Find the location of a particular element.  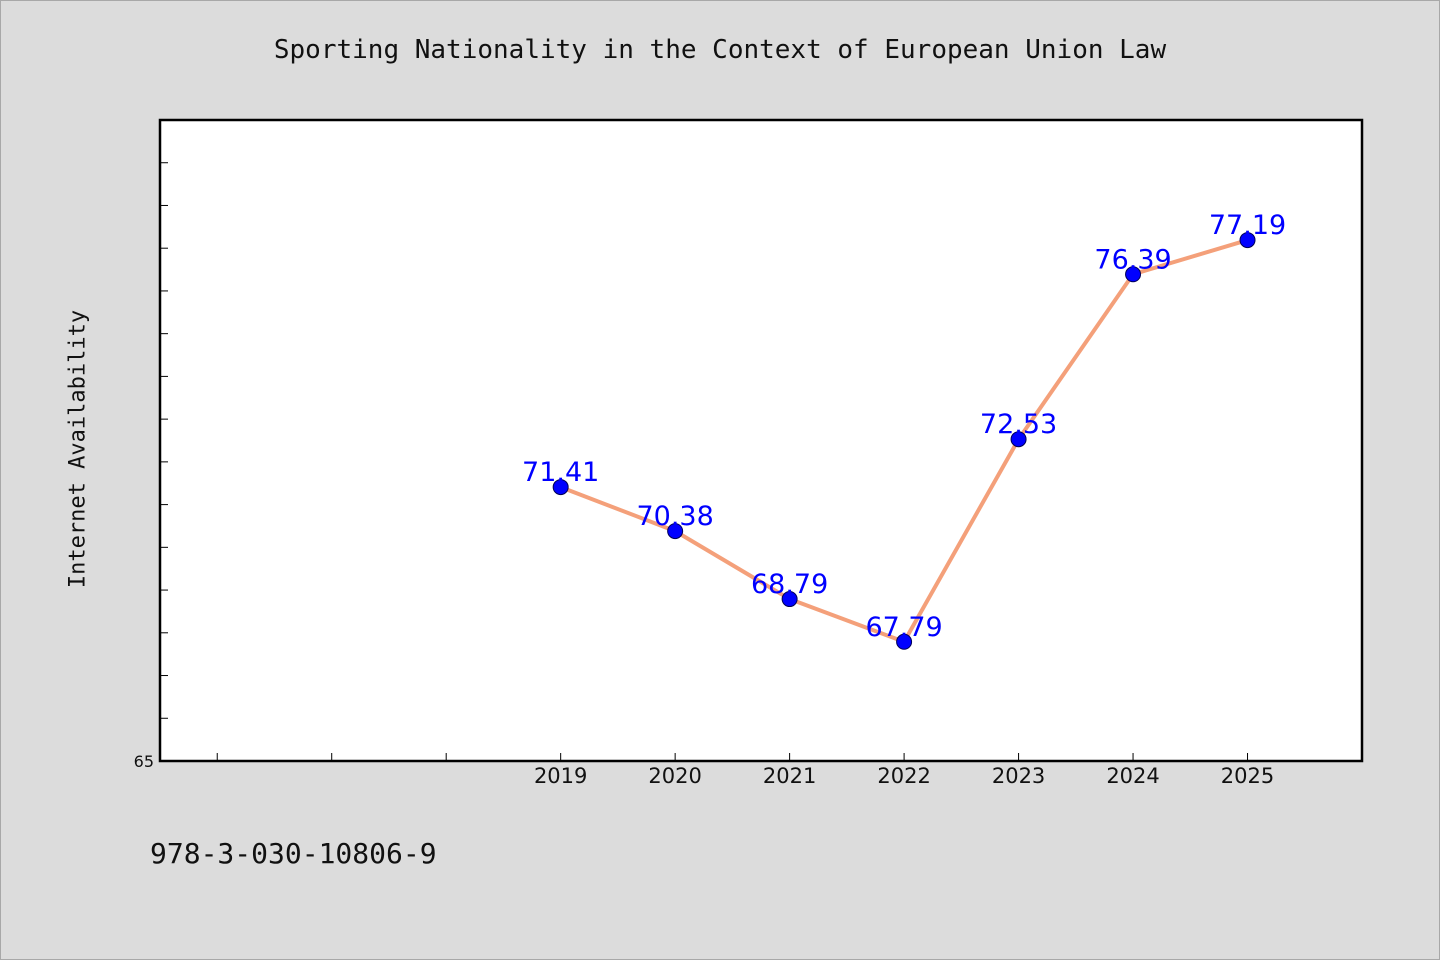

x-tick-label: 2023 is located at coordinates (1018, 776).